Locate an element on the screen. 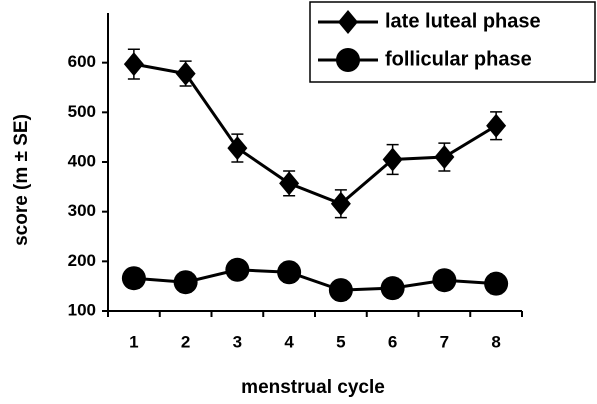  x-tick-label: 8 is located at coordinates (495, 341).